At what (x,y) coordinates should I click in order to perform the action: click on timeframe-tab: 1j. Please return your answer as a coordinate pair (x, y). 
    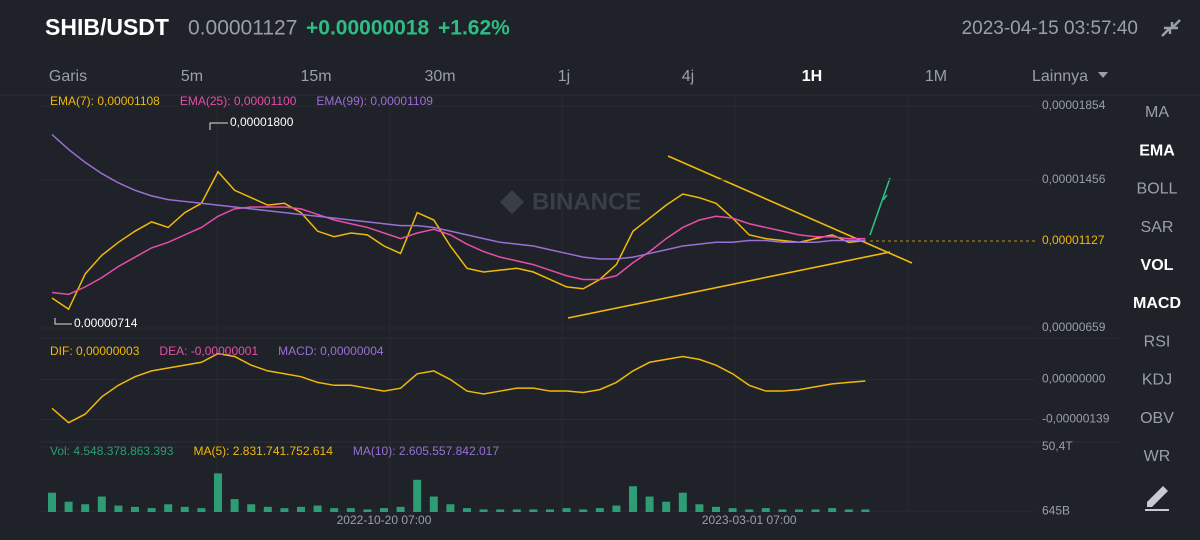
    Looking at the image, I should click on (564, 76).